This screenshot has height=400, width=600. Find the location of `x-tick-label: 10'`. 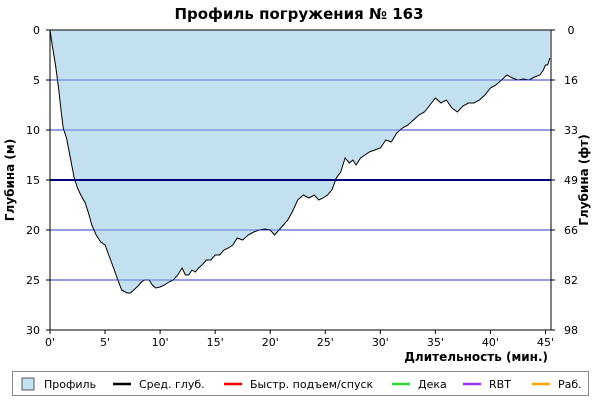

x-tick-label: 10' is located at coordinates (160, 342).